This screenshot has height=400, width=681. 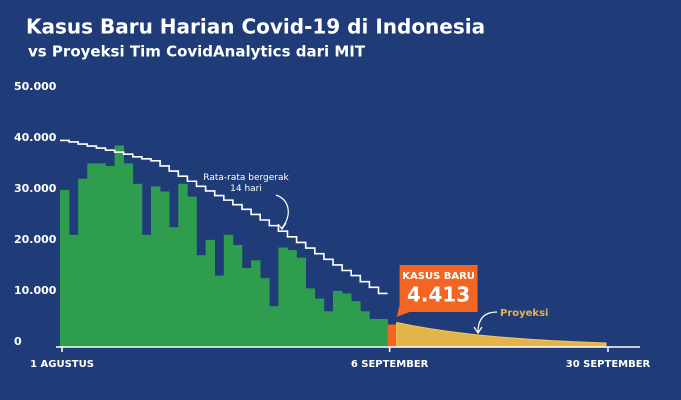 What do you see at coordinates (501, 334) in the screenshot?
I see `projection-area` at bounding box center [501, 334].